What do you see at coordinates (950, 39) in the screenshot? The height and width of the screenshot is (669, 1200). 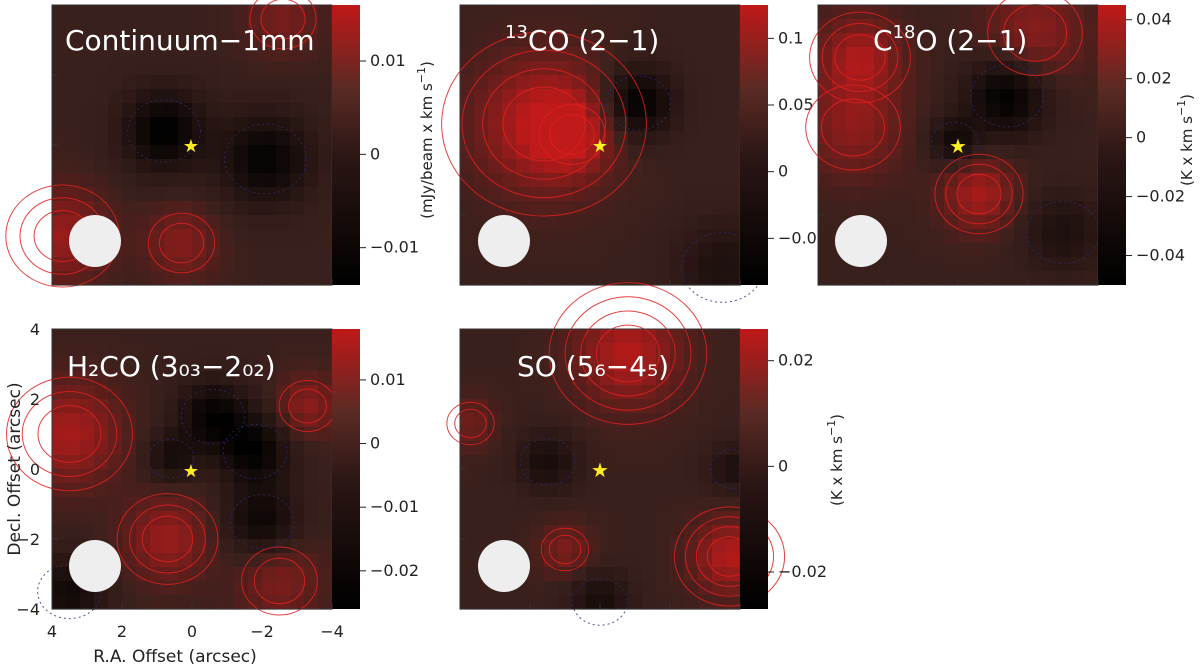 I see `c18o-title: C18O (2−1)` at bounding box center [950, 39].